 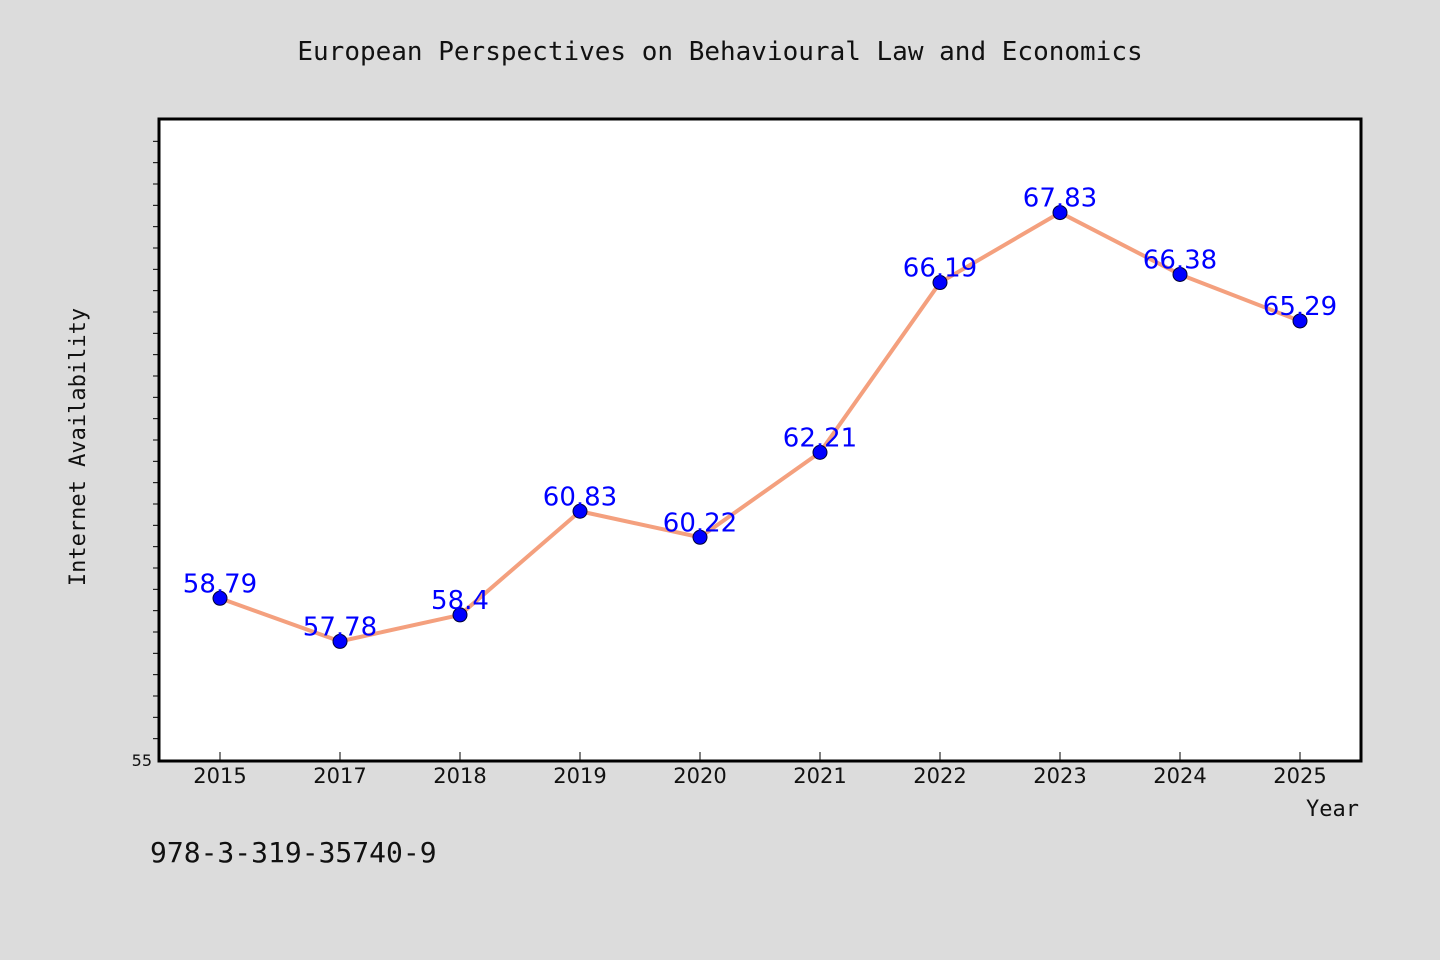 I want to click on x-tick-label: 2017, so click(x=339, y=776).